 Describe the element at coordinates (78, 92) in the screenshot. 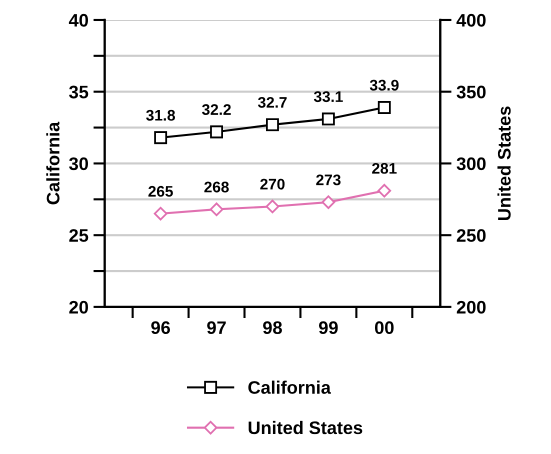

I see `y-tick-label: 35` at that location.